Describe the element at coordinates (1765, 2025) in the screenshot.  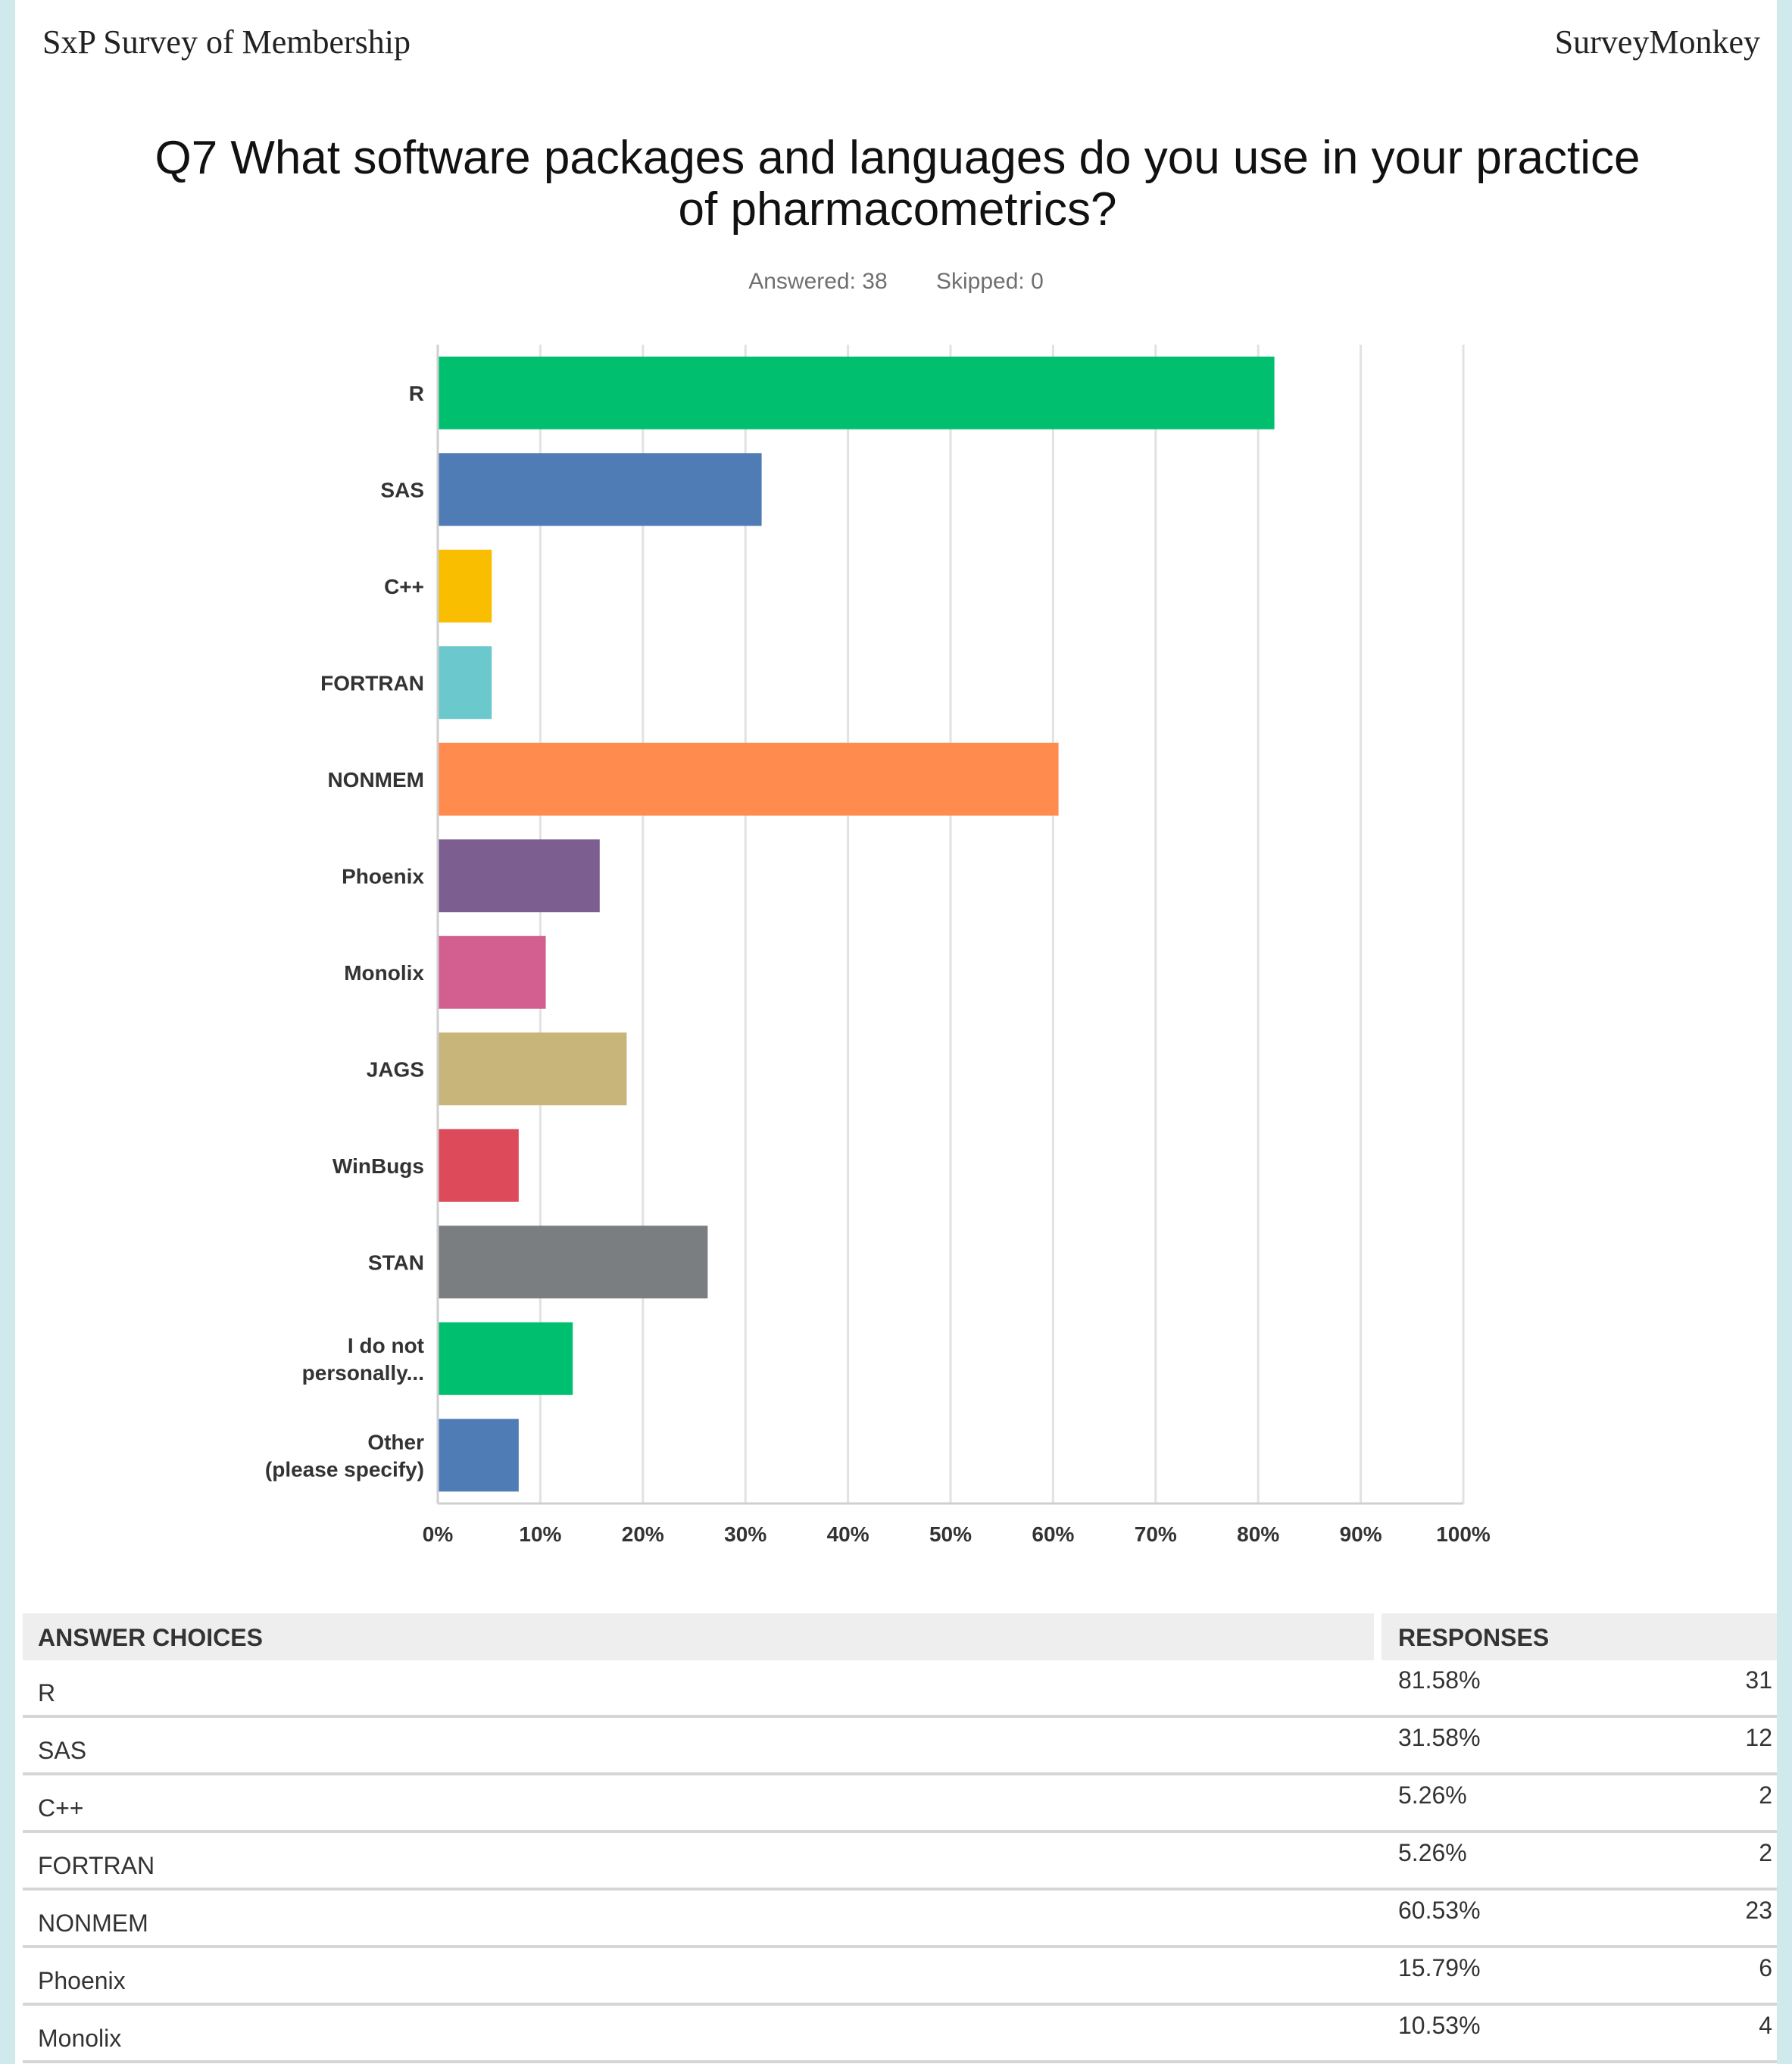
I see `response-count: 4` at that location.